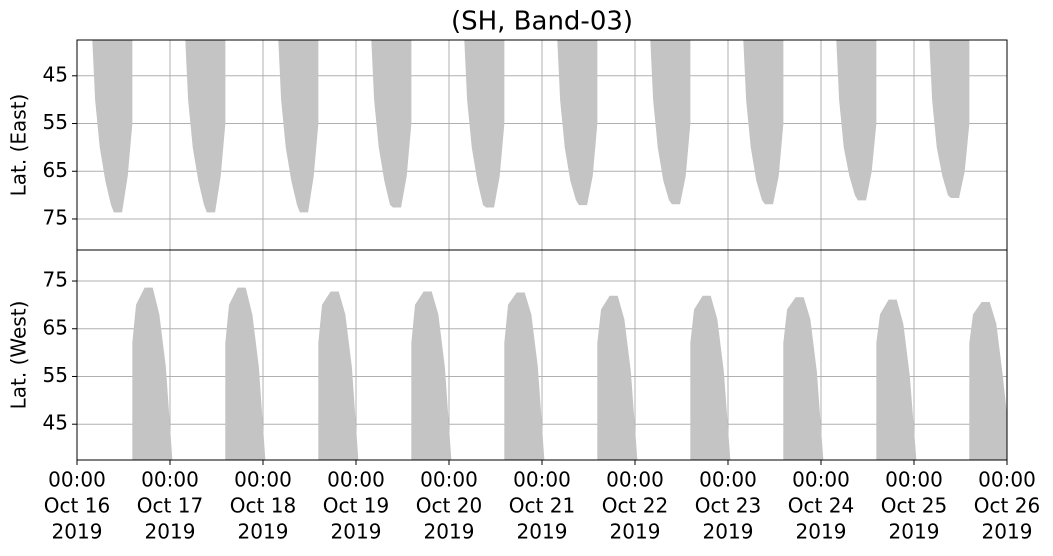 Image resolution: width=1053 pixels, height=556 pixels. I want to click on y-axis-label: Lat. (East), so click(19, 145).